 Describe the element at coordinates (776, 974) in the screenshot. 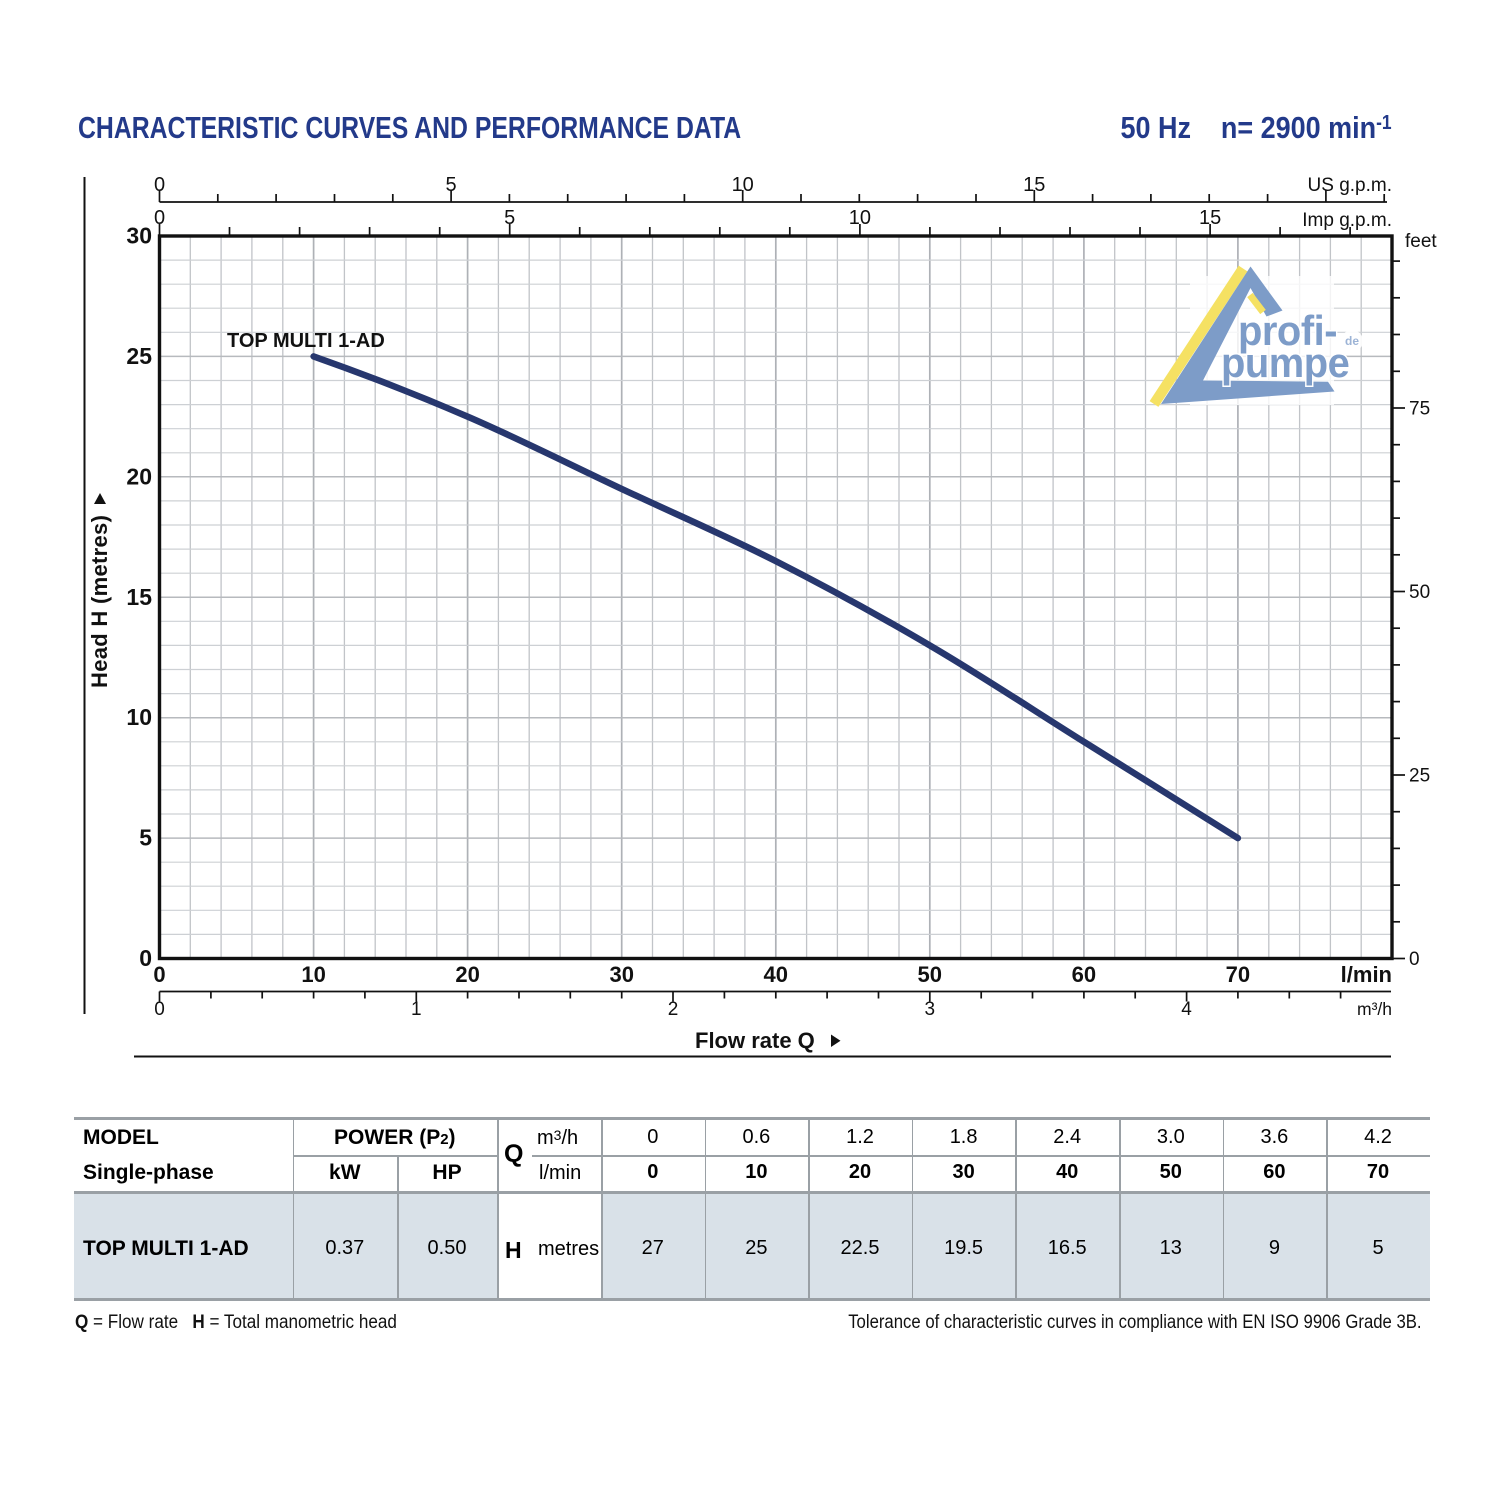

I see `svg-text: 40` at that location.